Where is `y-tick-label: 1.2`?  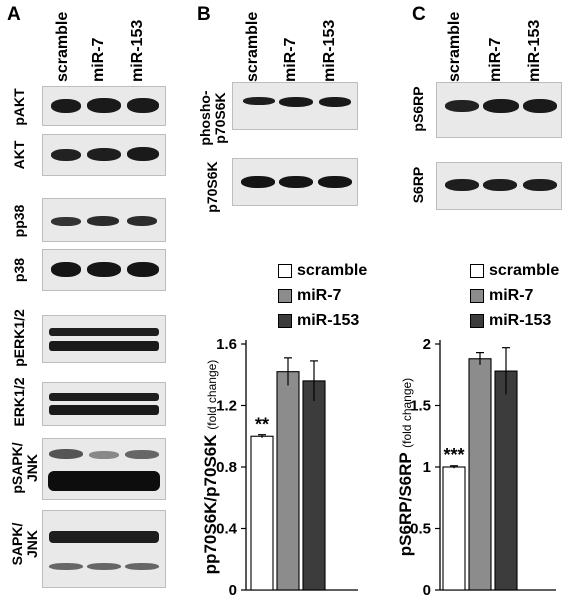
y-tick-label: 1.2 is located at coordinates (226, 406).